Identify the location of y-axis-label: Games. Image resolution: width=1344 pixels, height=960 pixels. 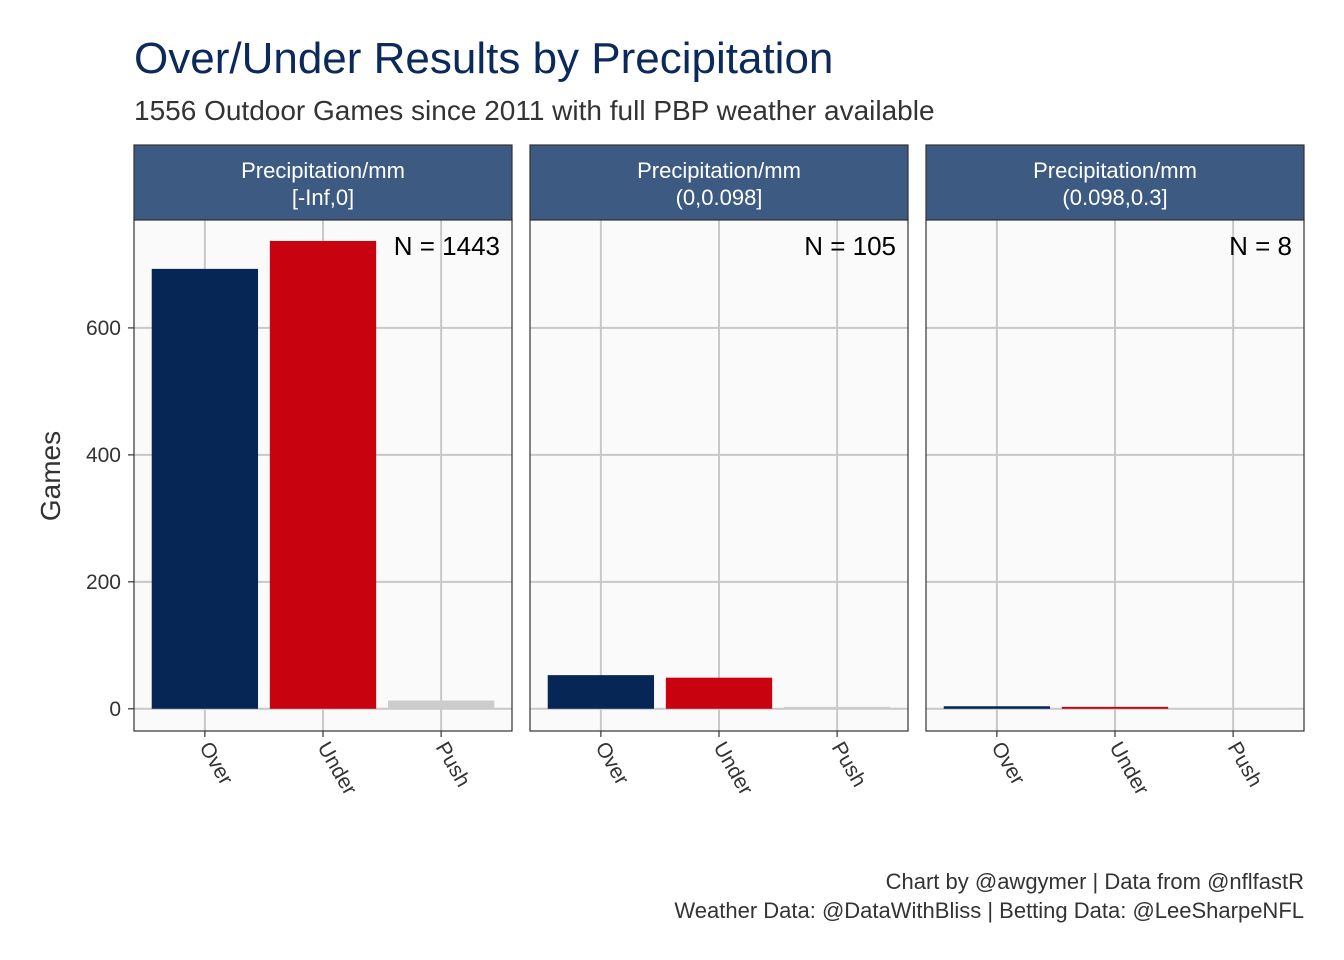
(50, 476).